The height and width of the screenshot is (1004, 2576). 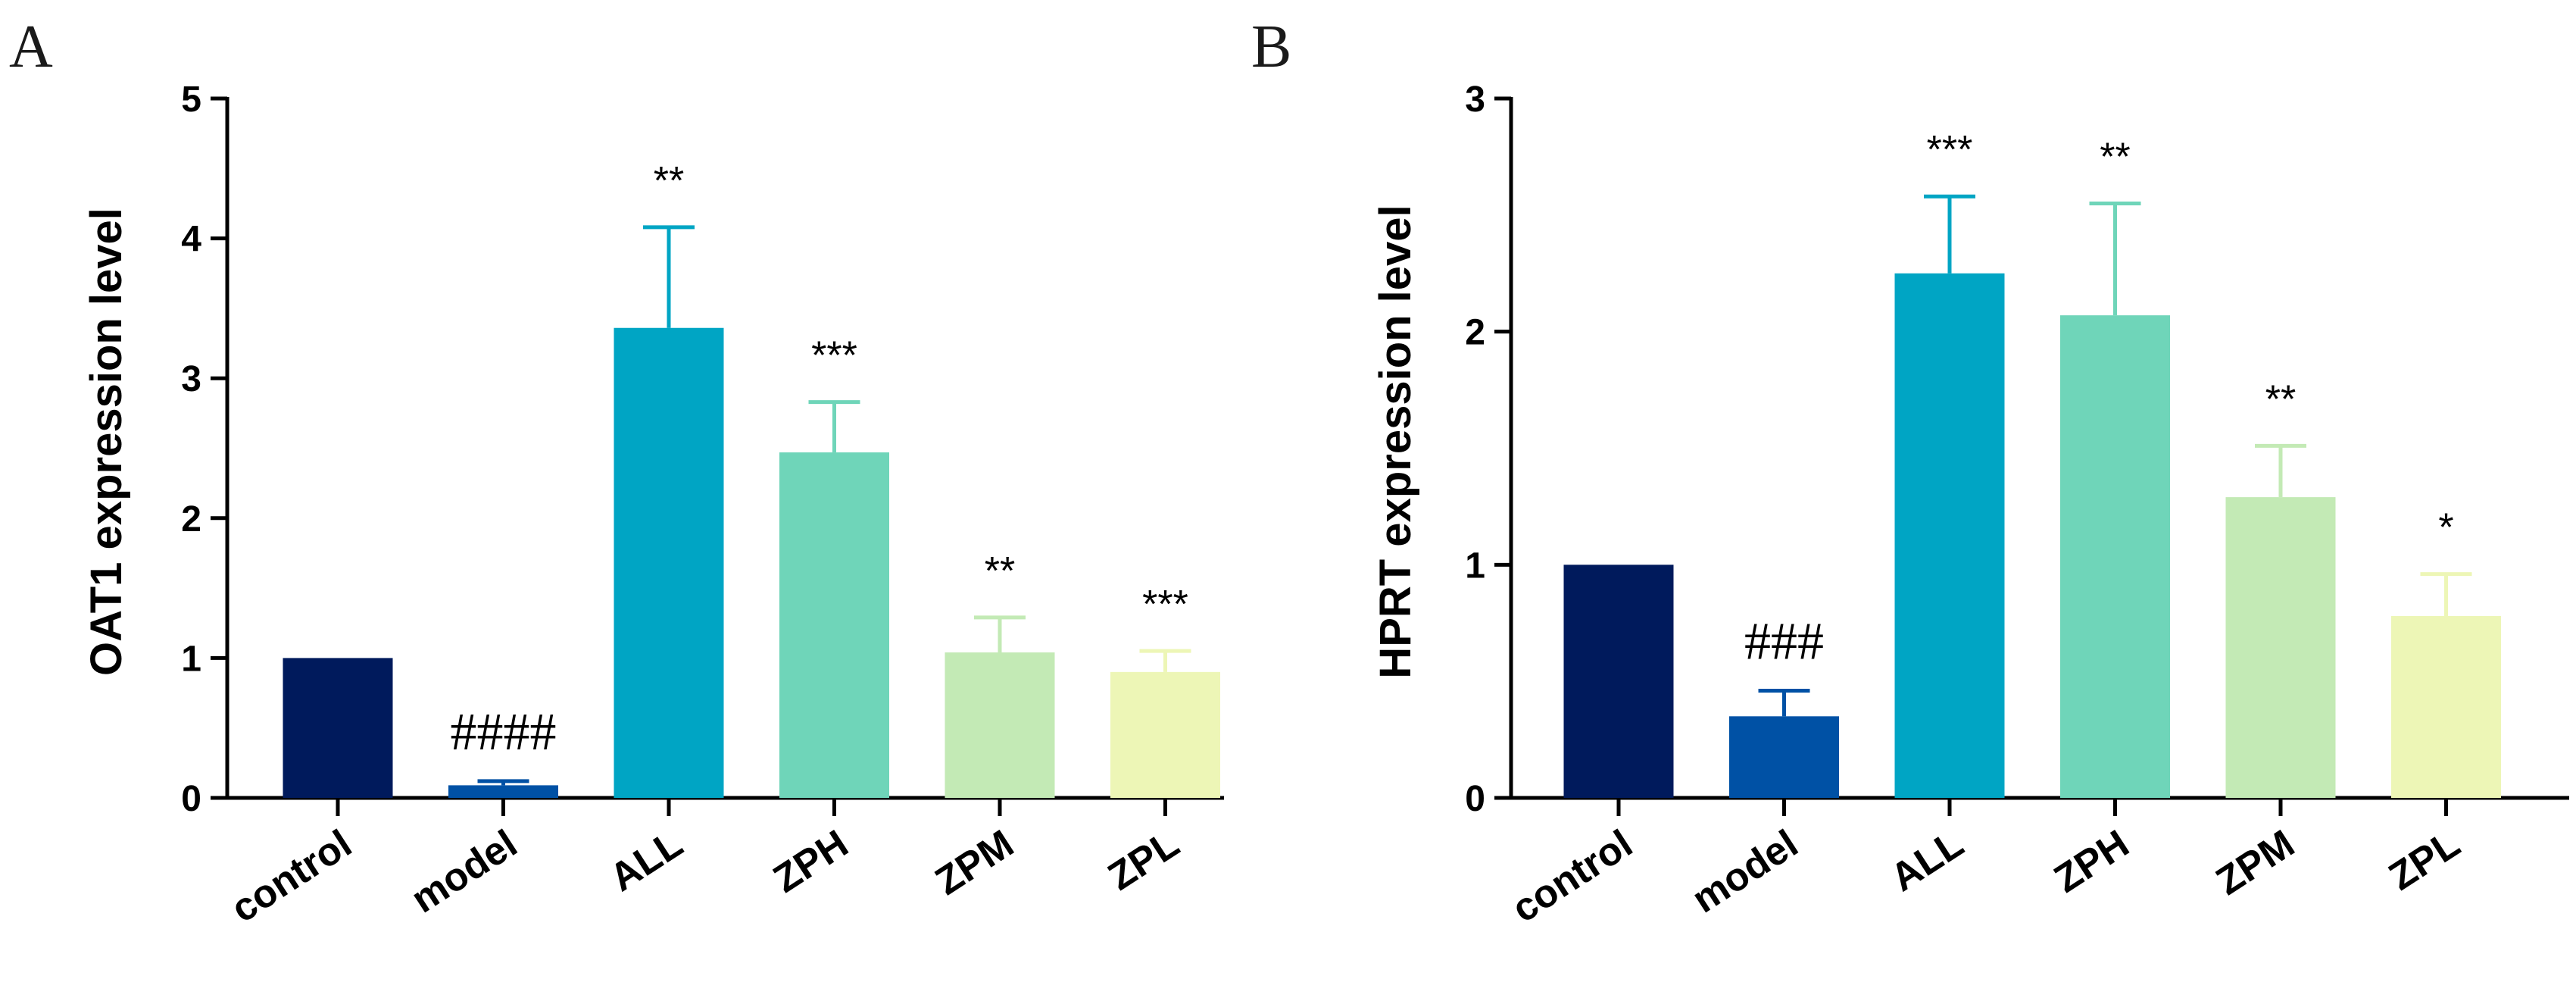 I want to click on panel-b-category-label-model: model, so click(x=1746, y=871).